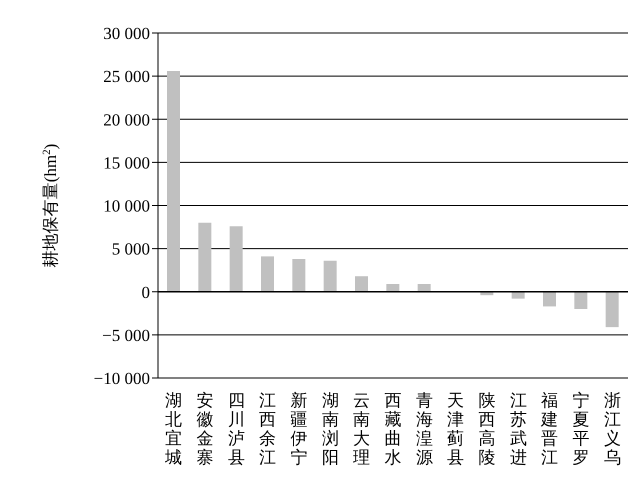 The height and width of the screenshot is (484, 640). I want to click on x-tick-label: 青海湟源, so click(424, 429).